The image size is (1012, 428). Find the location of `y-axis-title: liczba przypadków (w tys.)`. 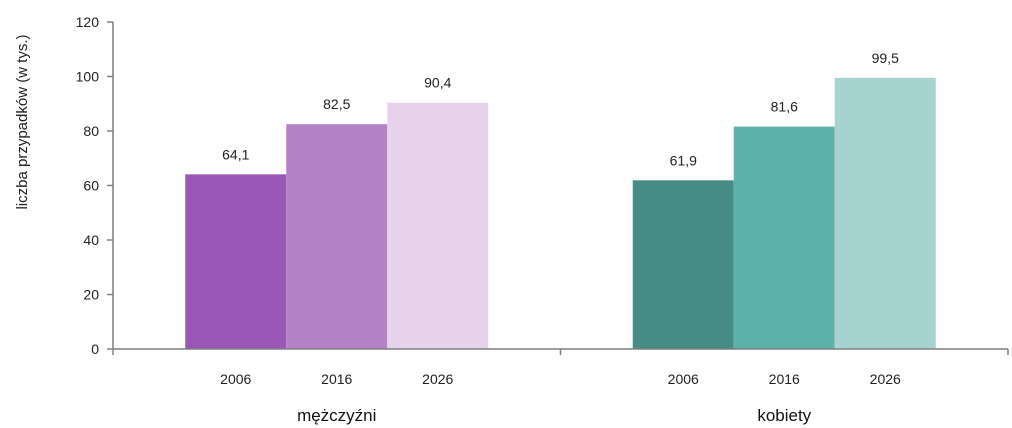

y-axis-title: liczba przypadków (w tys.) is located at coordinates (22, 121).